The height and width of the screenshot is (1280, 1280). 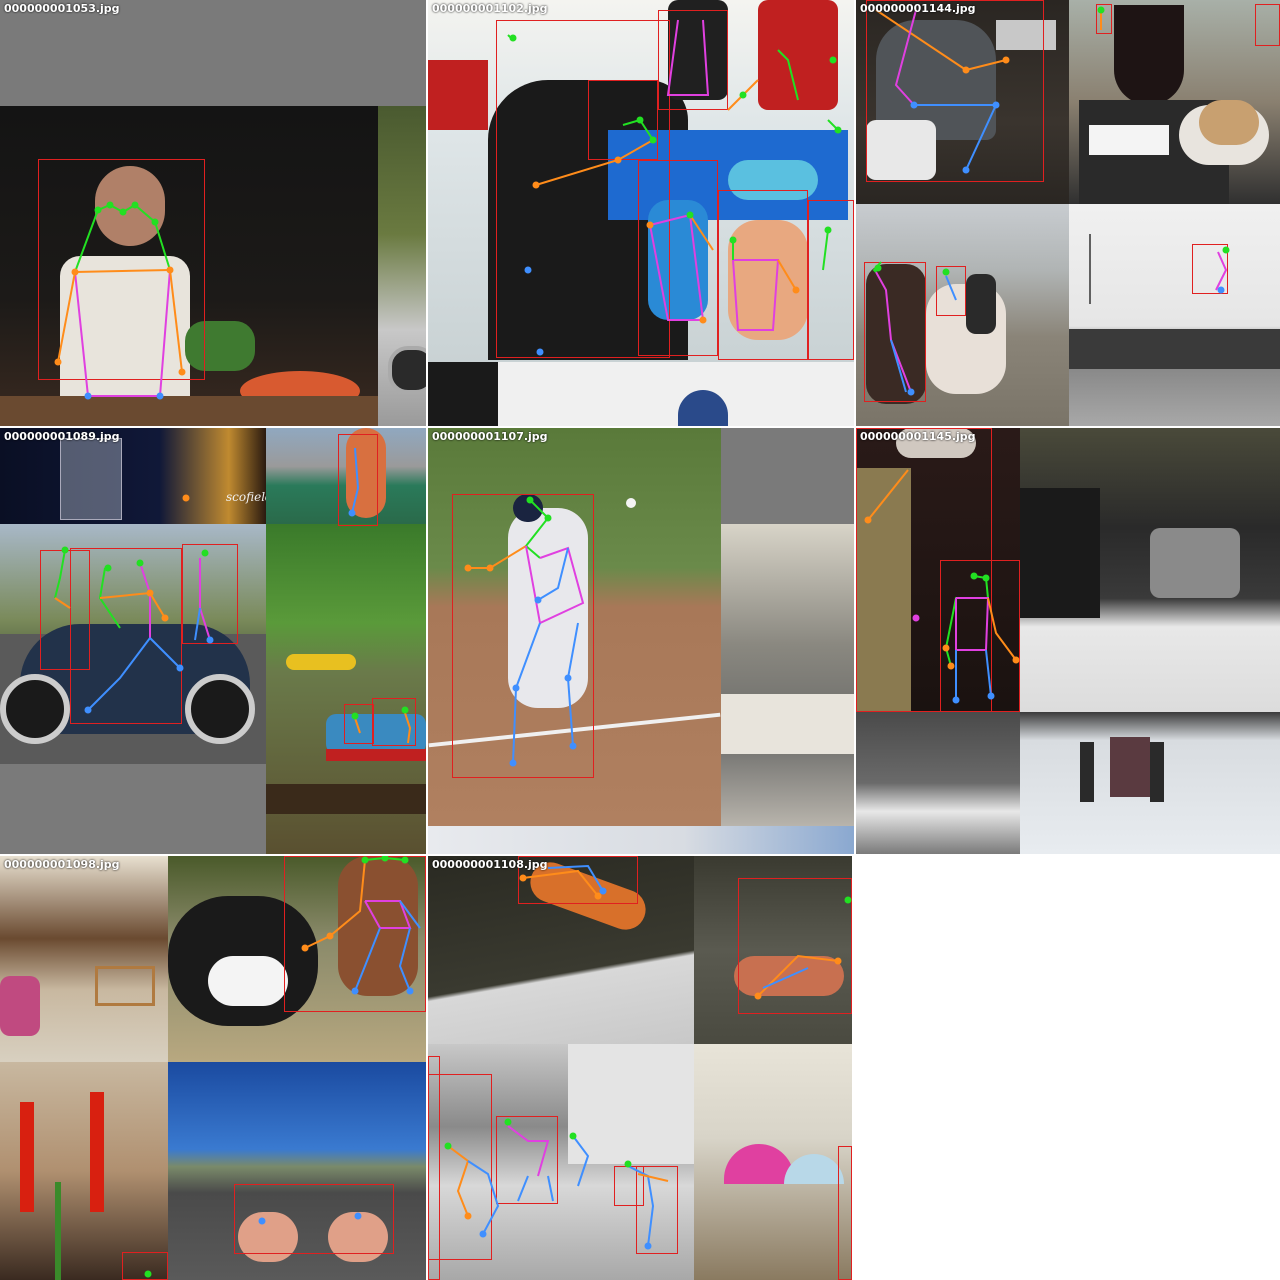 I want to click on mosaic-tile-1: 000000001053.jpg, so click(x=213, y=213).